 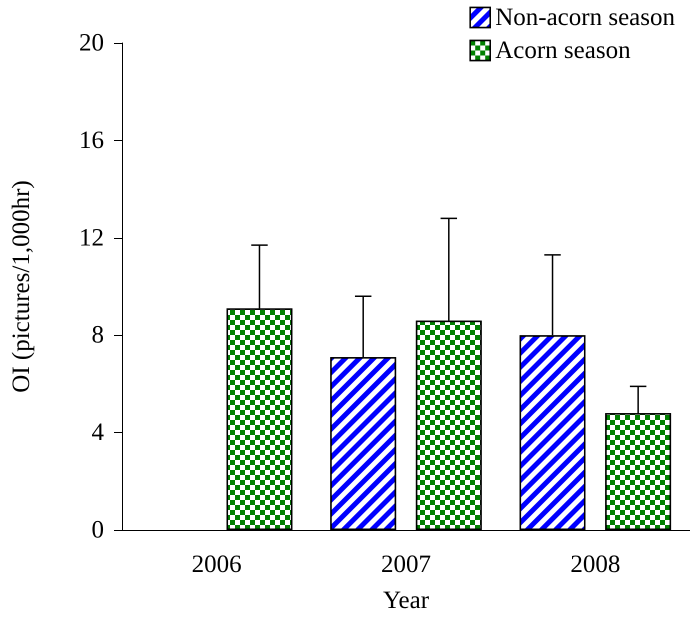 What do you see at coordinates (595, 564) in the screenshot?
I see `x-tick-label: 2008` at bounding box center [595, 564].